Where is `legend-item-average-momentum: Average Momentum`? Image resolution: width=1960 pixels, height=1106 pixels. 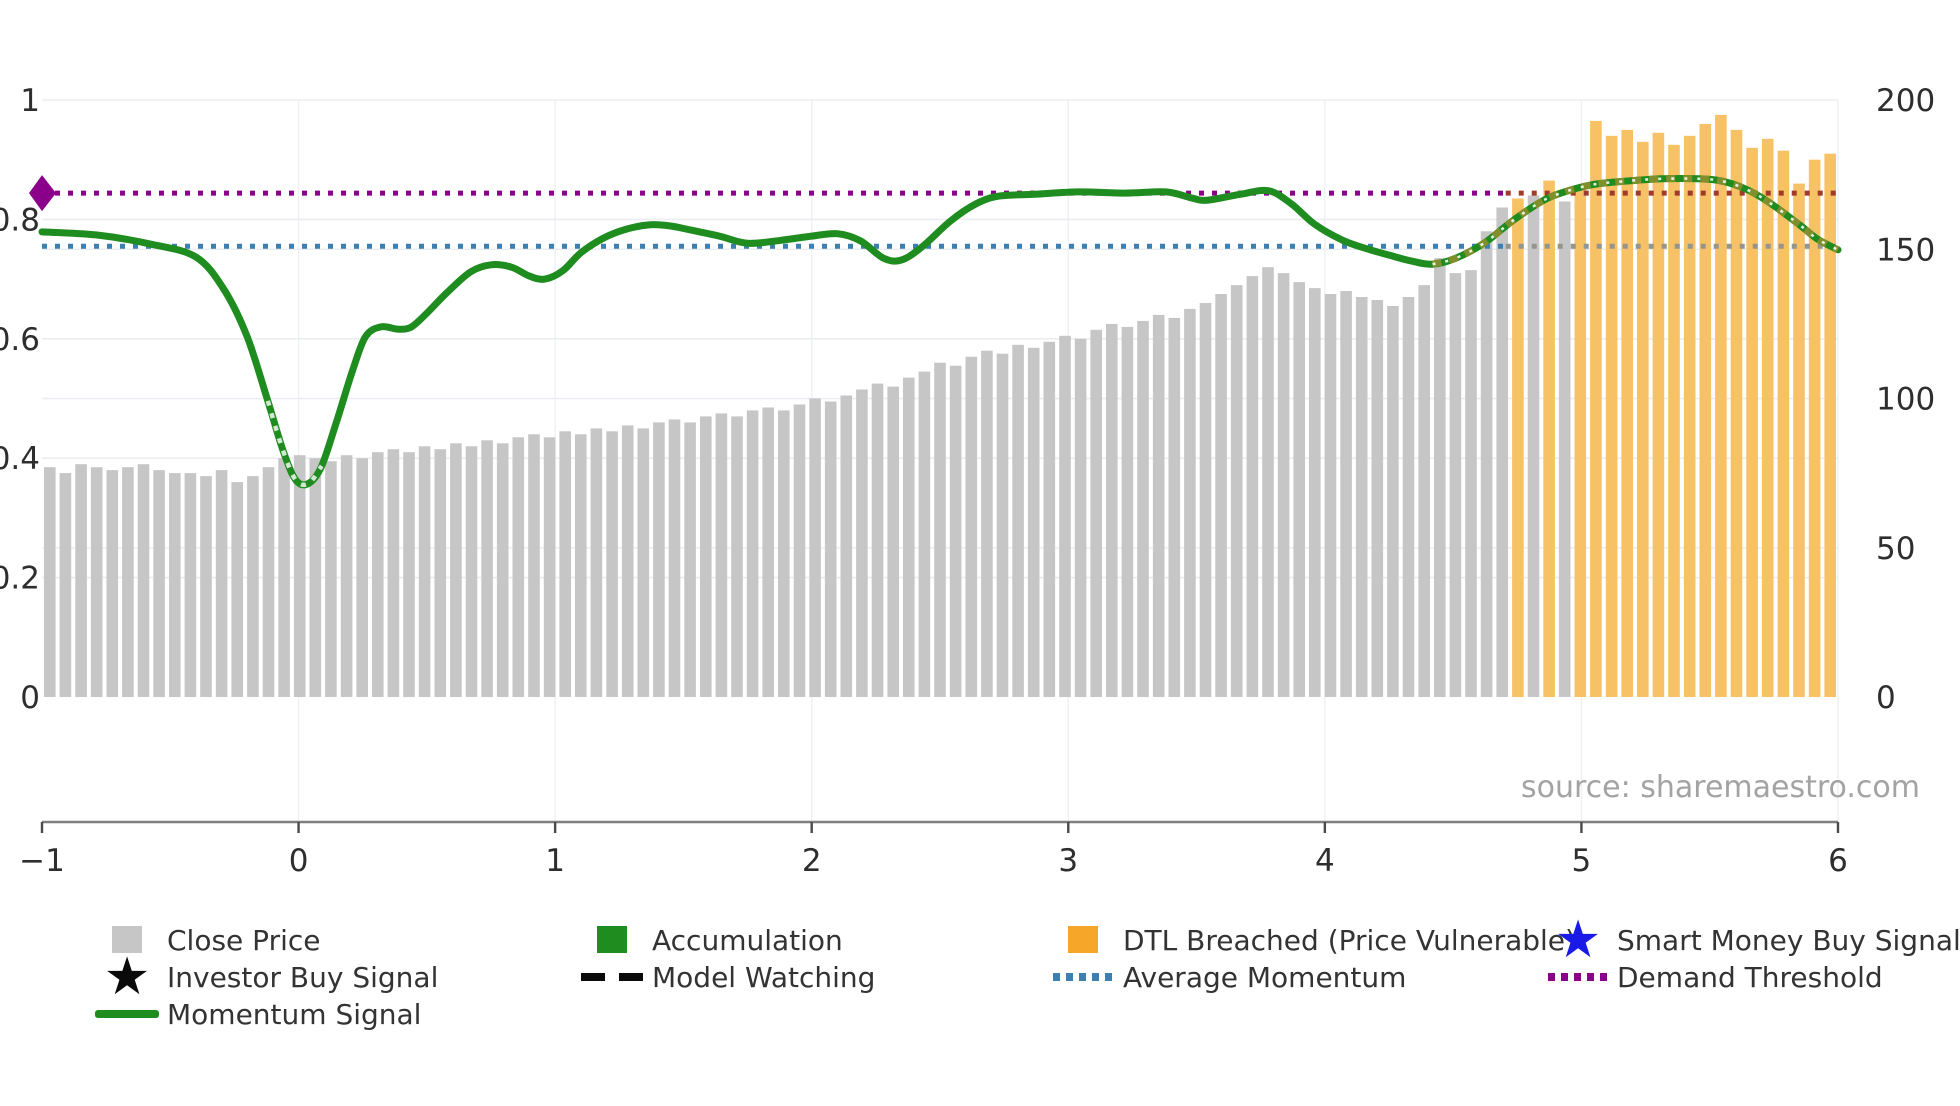
legend-item-average-momentum: Average Momentum is located at coordinates (1229, 977).